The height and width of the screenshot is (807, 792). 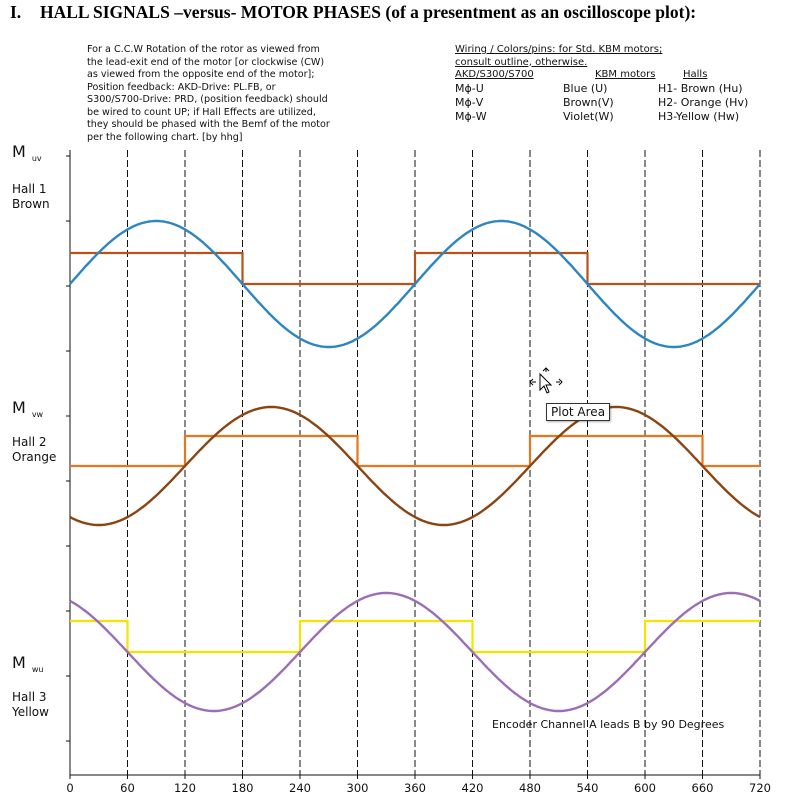 I want to click on x-tick-label: 420, so click(x=472, y=788).